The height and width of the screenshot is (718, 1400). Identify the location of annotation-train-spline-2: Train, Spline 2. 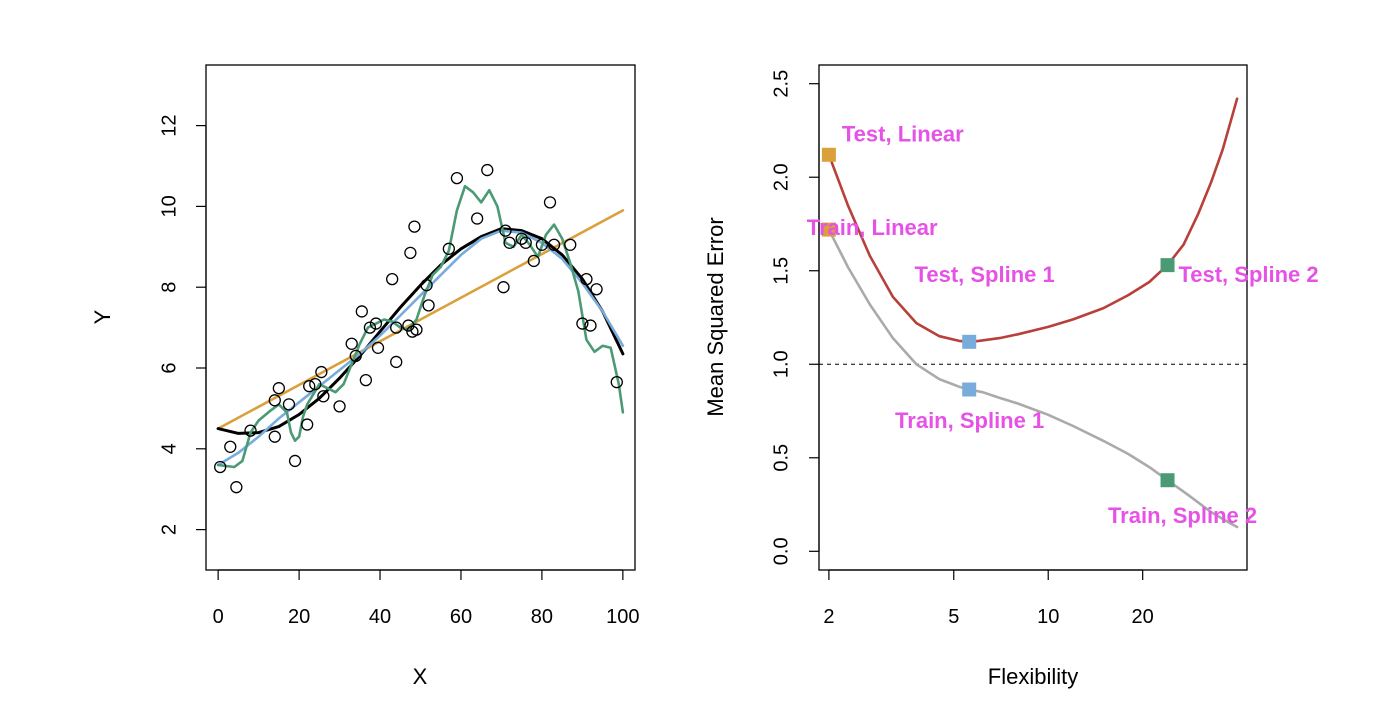
(1182, 515).